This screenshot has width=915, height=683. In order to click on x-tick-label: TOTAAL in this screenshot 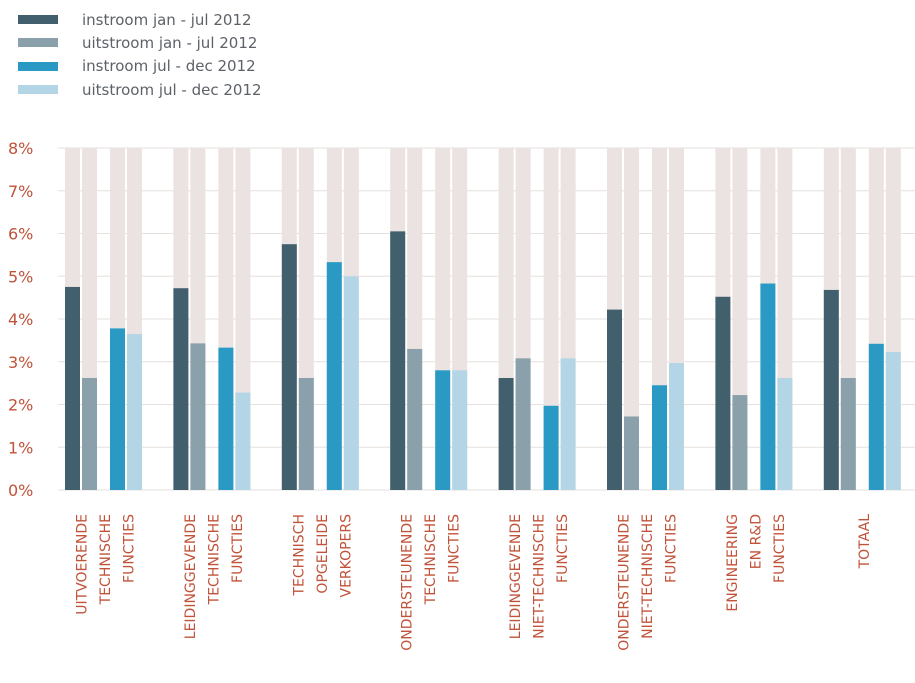, I will do `click(865, 542)`.